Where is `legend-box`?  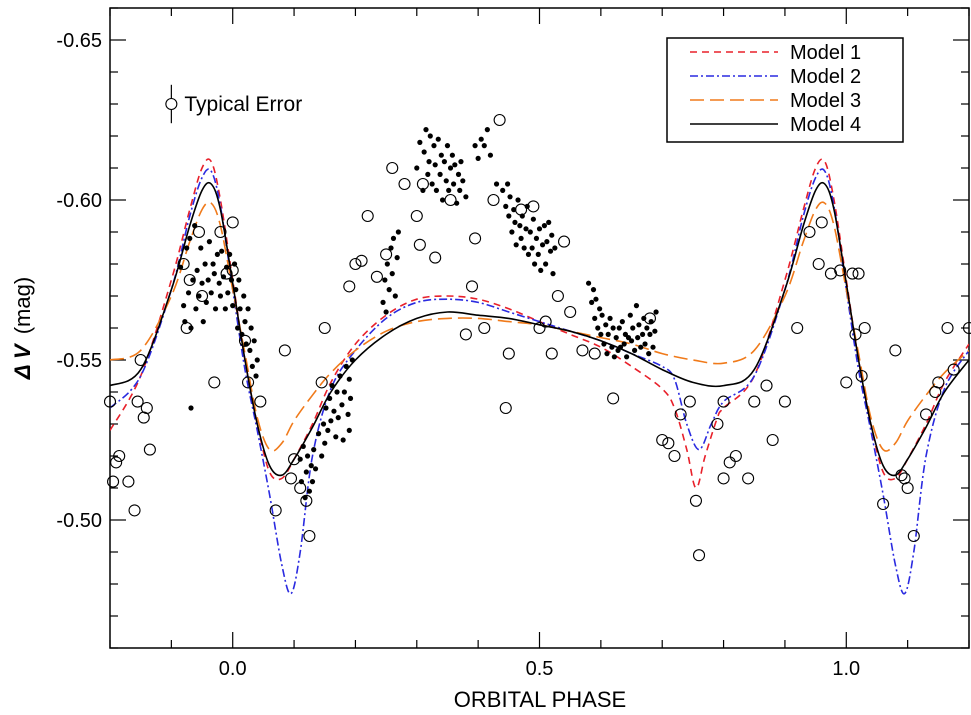
legend-box is located at coordinates (785, 90).